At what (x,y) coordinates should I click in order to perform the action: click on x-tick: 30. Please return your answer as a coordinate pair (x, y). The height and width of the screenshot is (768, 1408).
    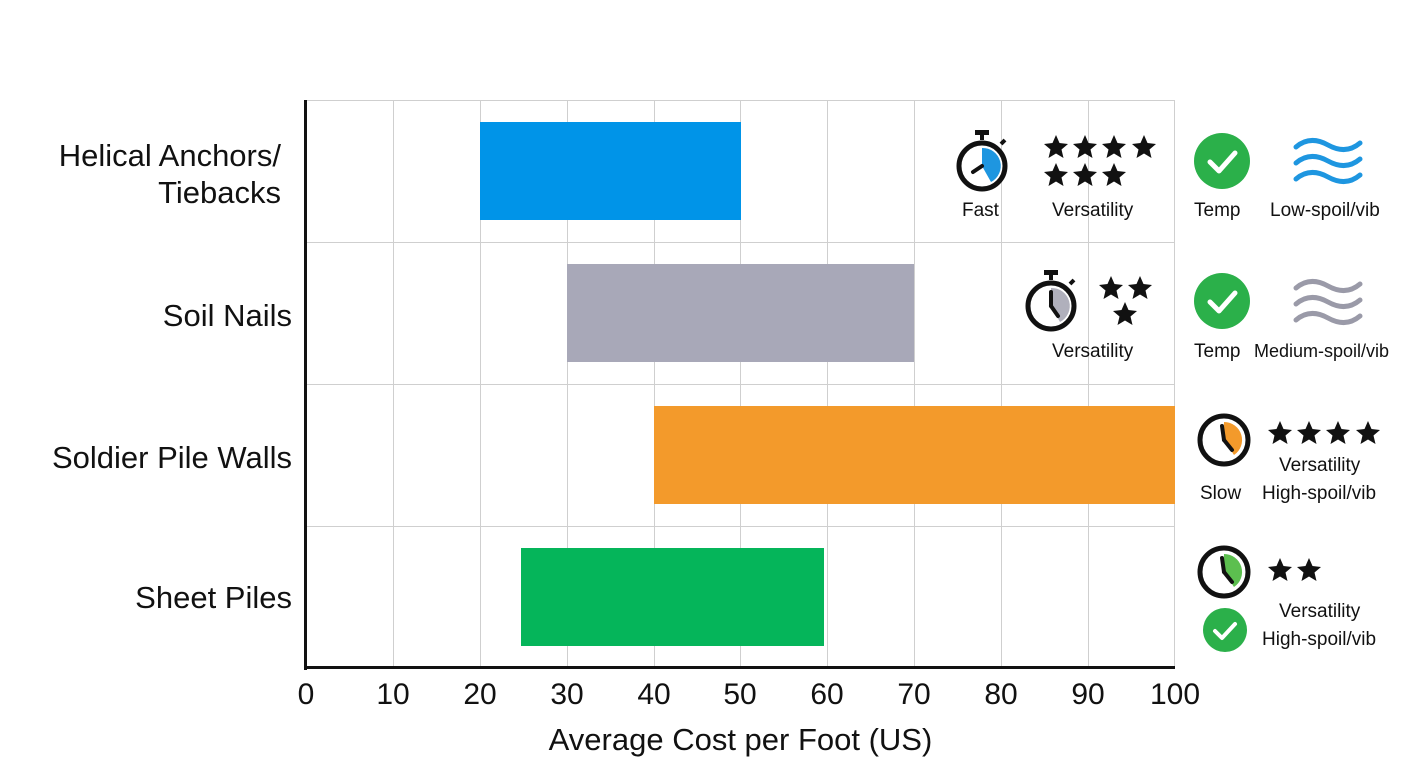
    Looking at the image, I should click on (567, 694).